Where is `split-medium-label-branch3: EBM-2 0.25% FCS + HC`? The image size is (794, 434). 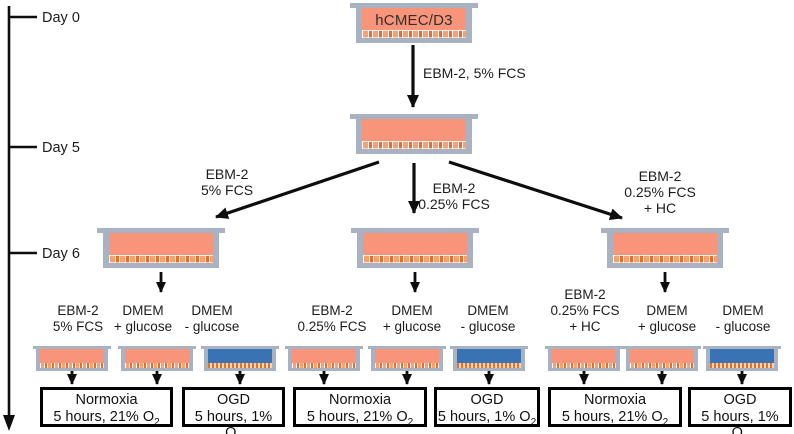
split-medium-label-branch3: EBM-2 0.25% FCS + HC is located at coordinates (660, 192).